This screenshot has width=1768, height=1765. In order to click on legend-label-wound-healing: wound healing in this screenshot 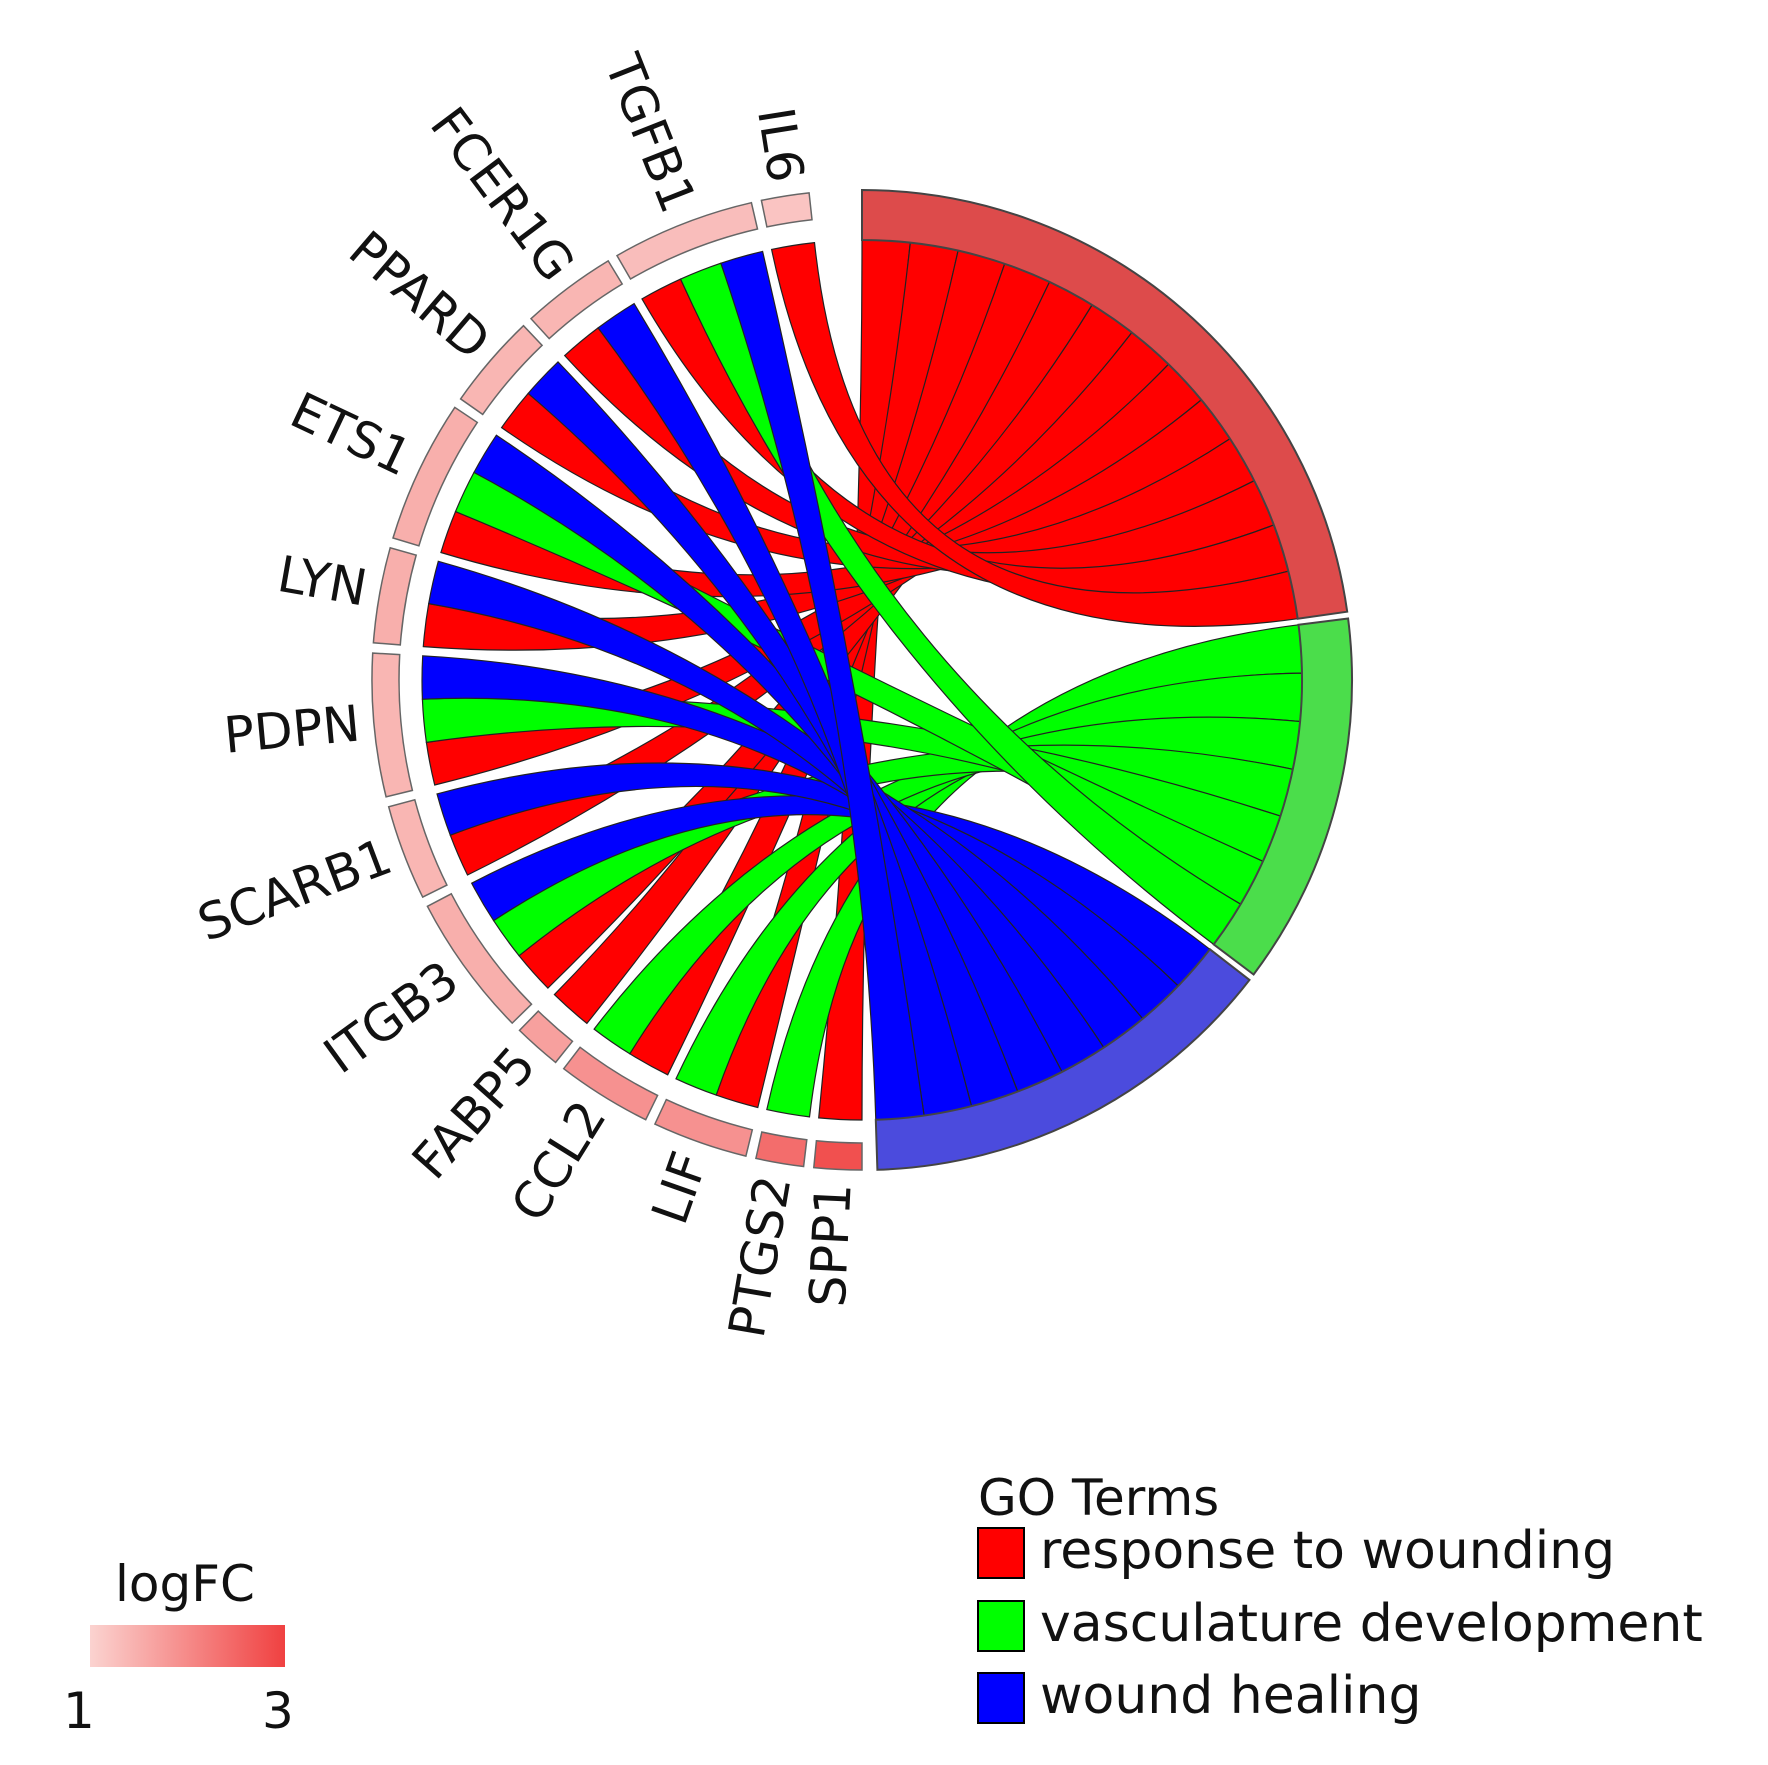, I will do `click(1230, 1696)`.